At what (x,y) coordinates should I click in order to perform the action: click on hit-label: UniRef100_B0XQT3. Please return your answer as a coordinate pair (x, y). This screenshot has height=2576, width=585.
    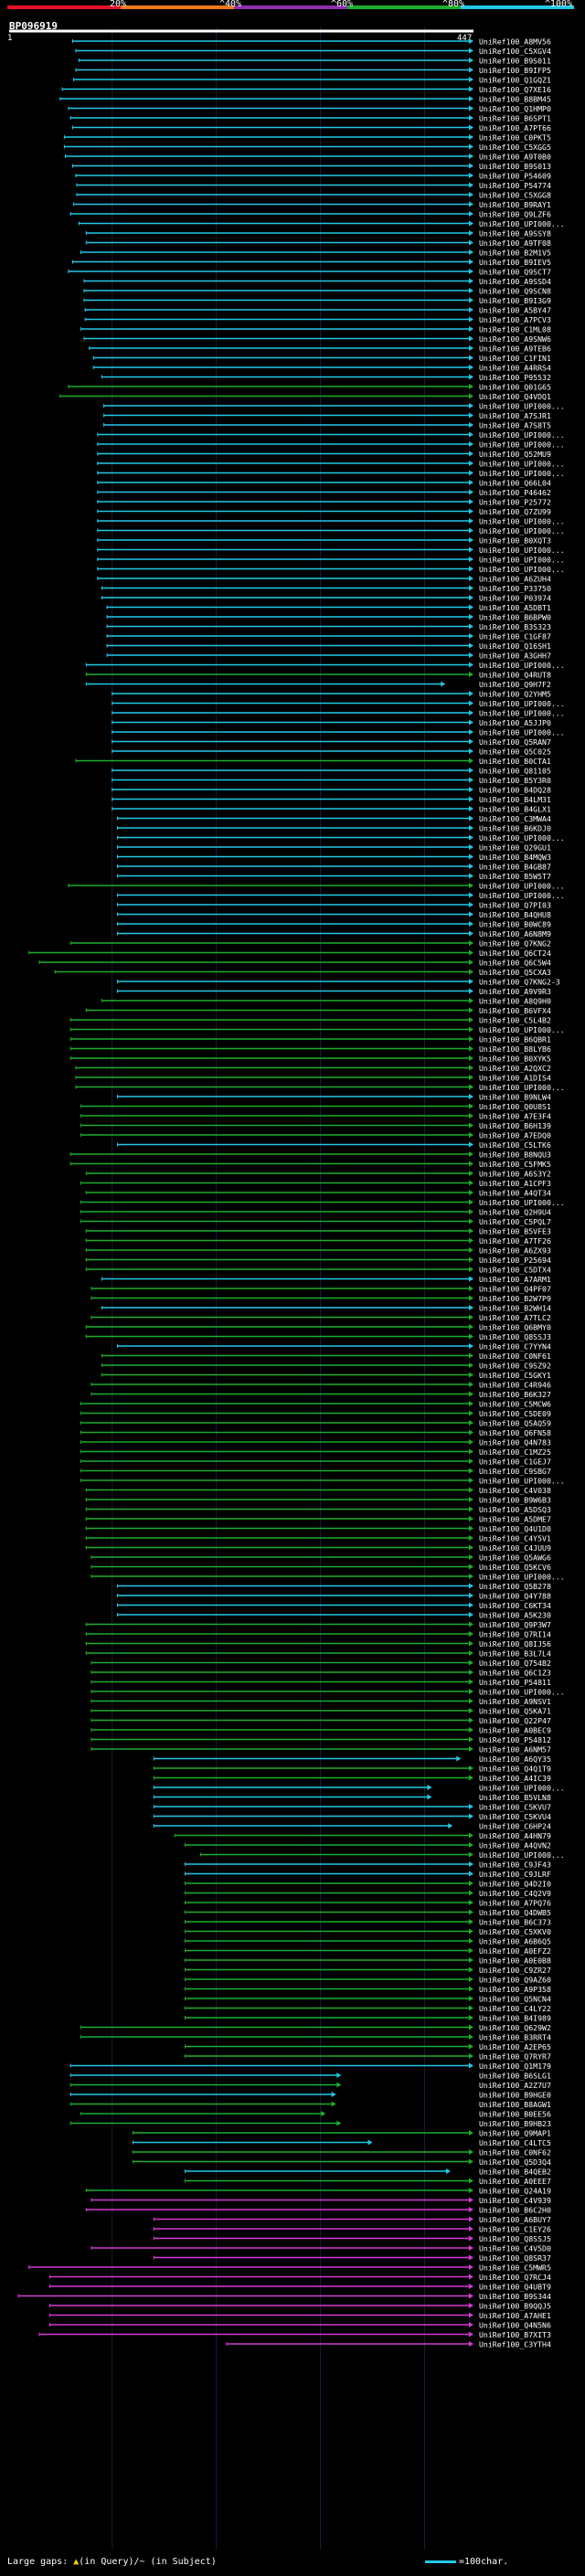
    Looking at the image, I should click on (515, 541).